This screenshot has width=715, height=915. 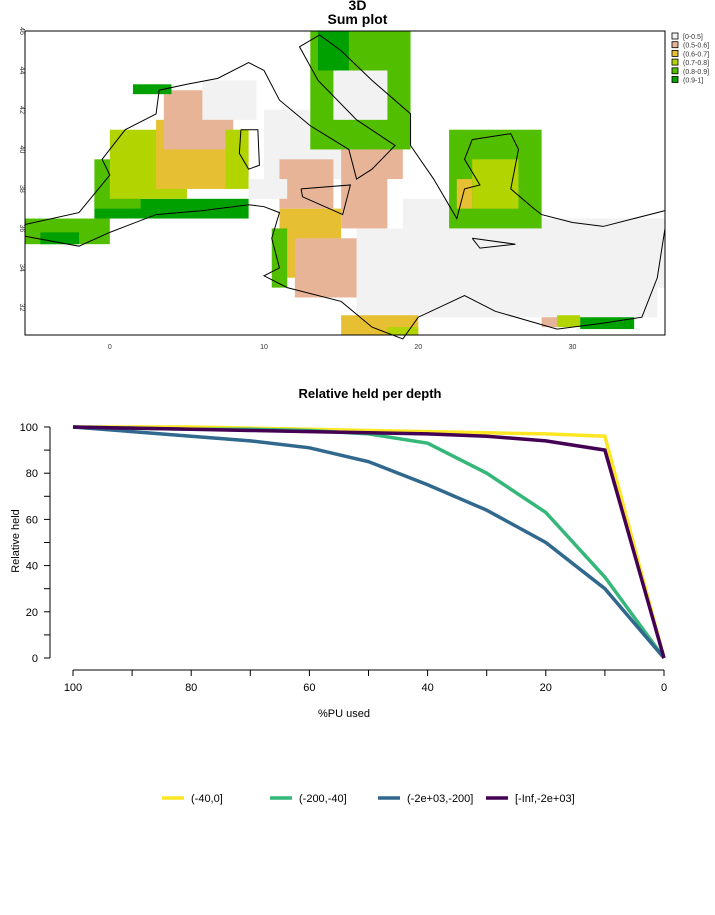 What do you see at coordinates (73, 688) in the screenshot?
I see `x-tick-label: 100` at bounding box center [73, 688].